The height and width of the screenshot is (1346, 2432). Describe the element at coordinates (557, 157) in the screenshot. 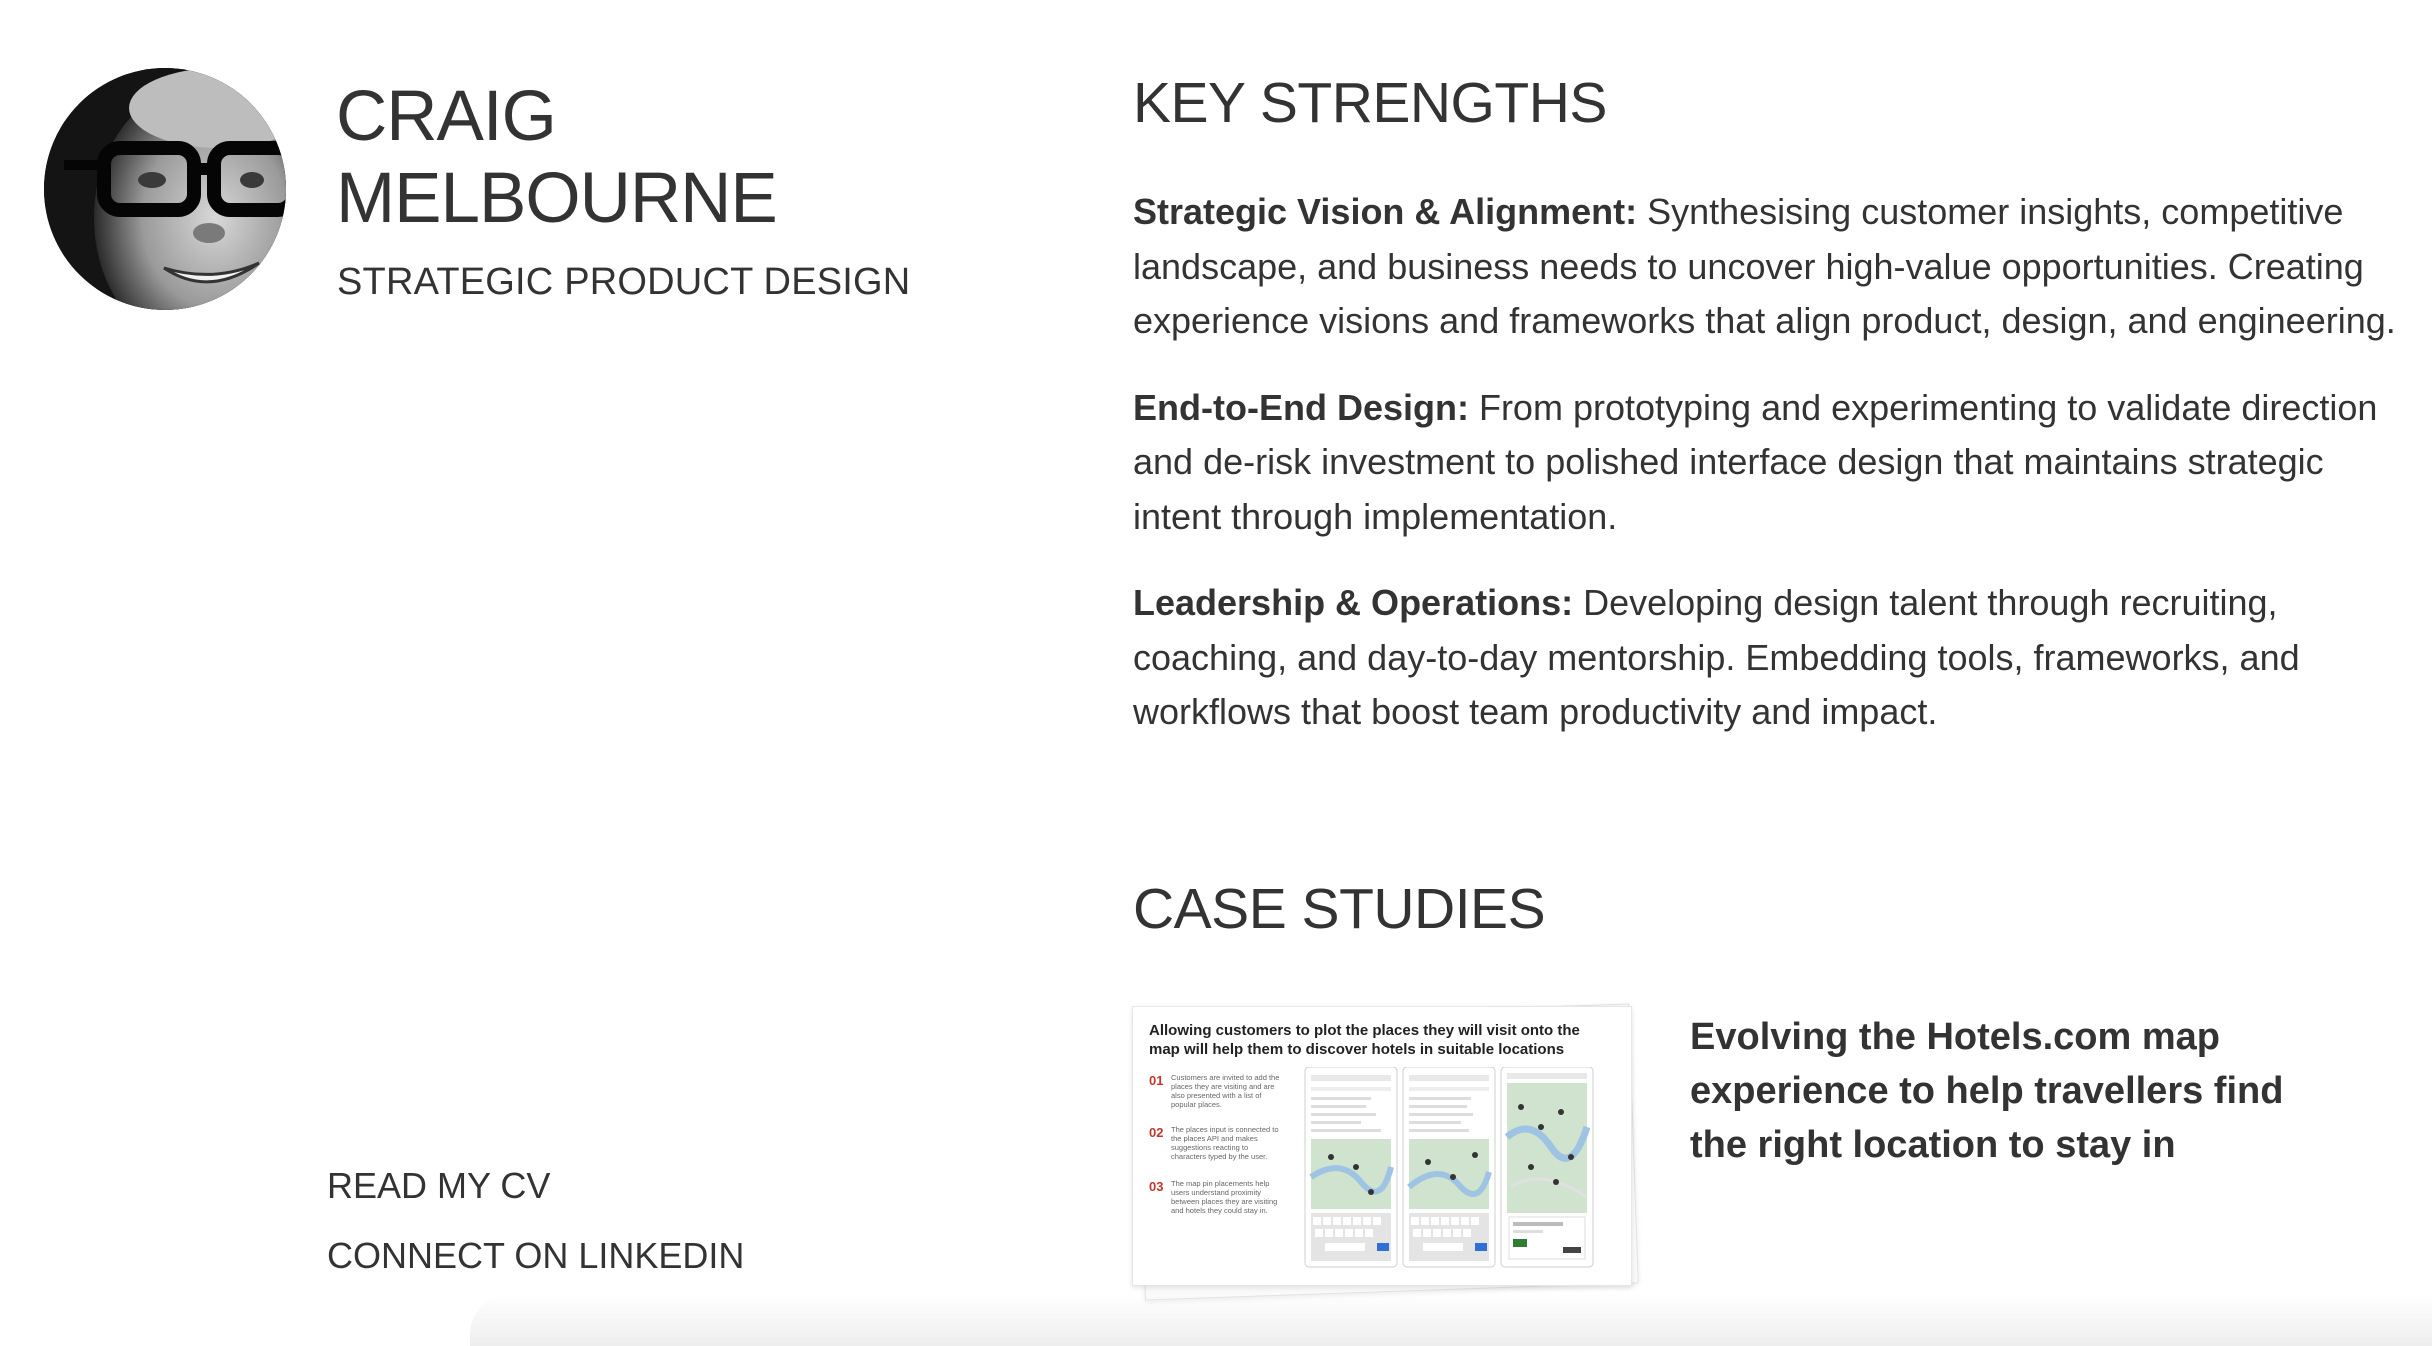

I see `profile-name: CRAIG MELBOURNE` at that location.